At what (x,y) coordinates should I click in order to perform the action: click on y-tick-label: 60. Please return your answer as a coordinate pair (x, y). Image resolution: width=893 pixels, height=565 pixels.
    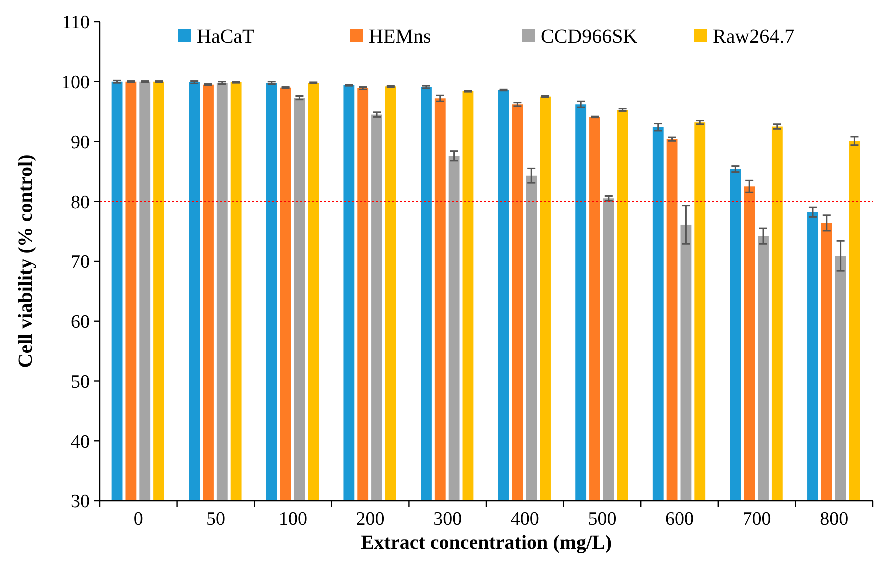
    Looking at the image, I should click on (80, 323).